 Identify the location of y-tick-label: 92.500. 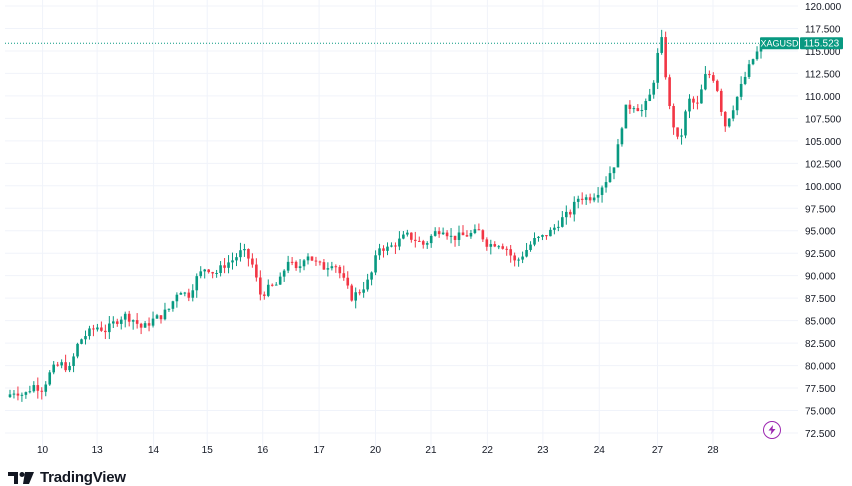
(820, 254).